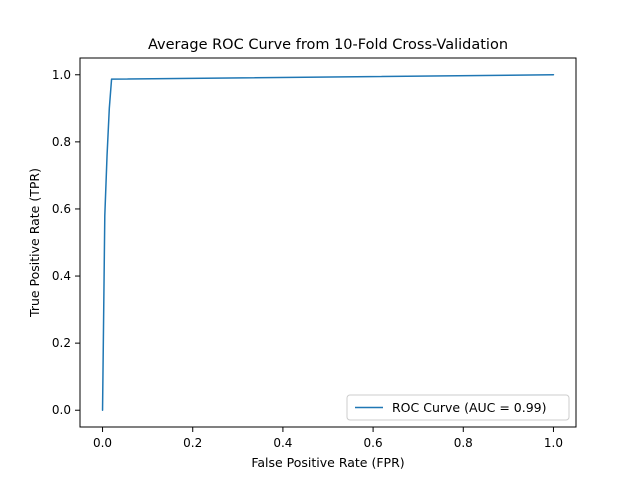 The width and height of the screenshot is (640, 480). What do you see at coordinates (553, 443) in the screenshot?
I see `x-tick-label: 1.0` at bounding box center [553, 443].